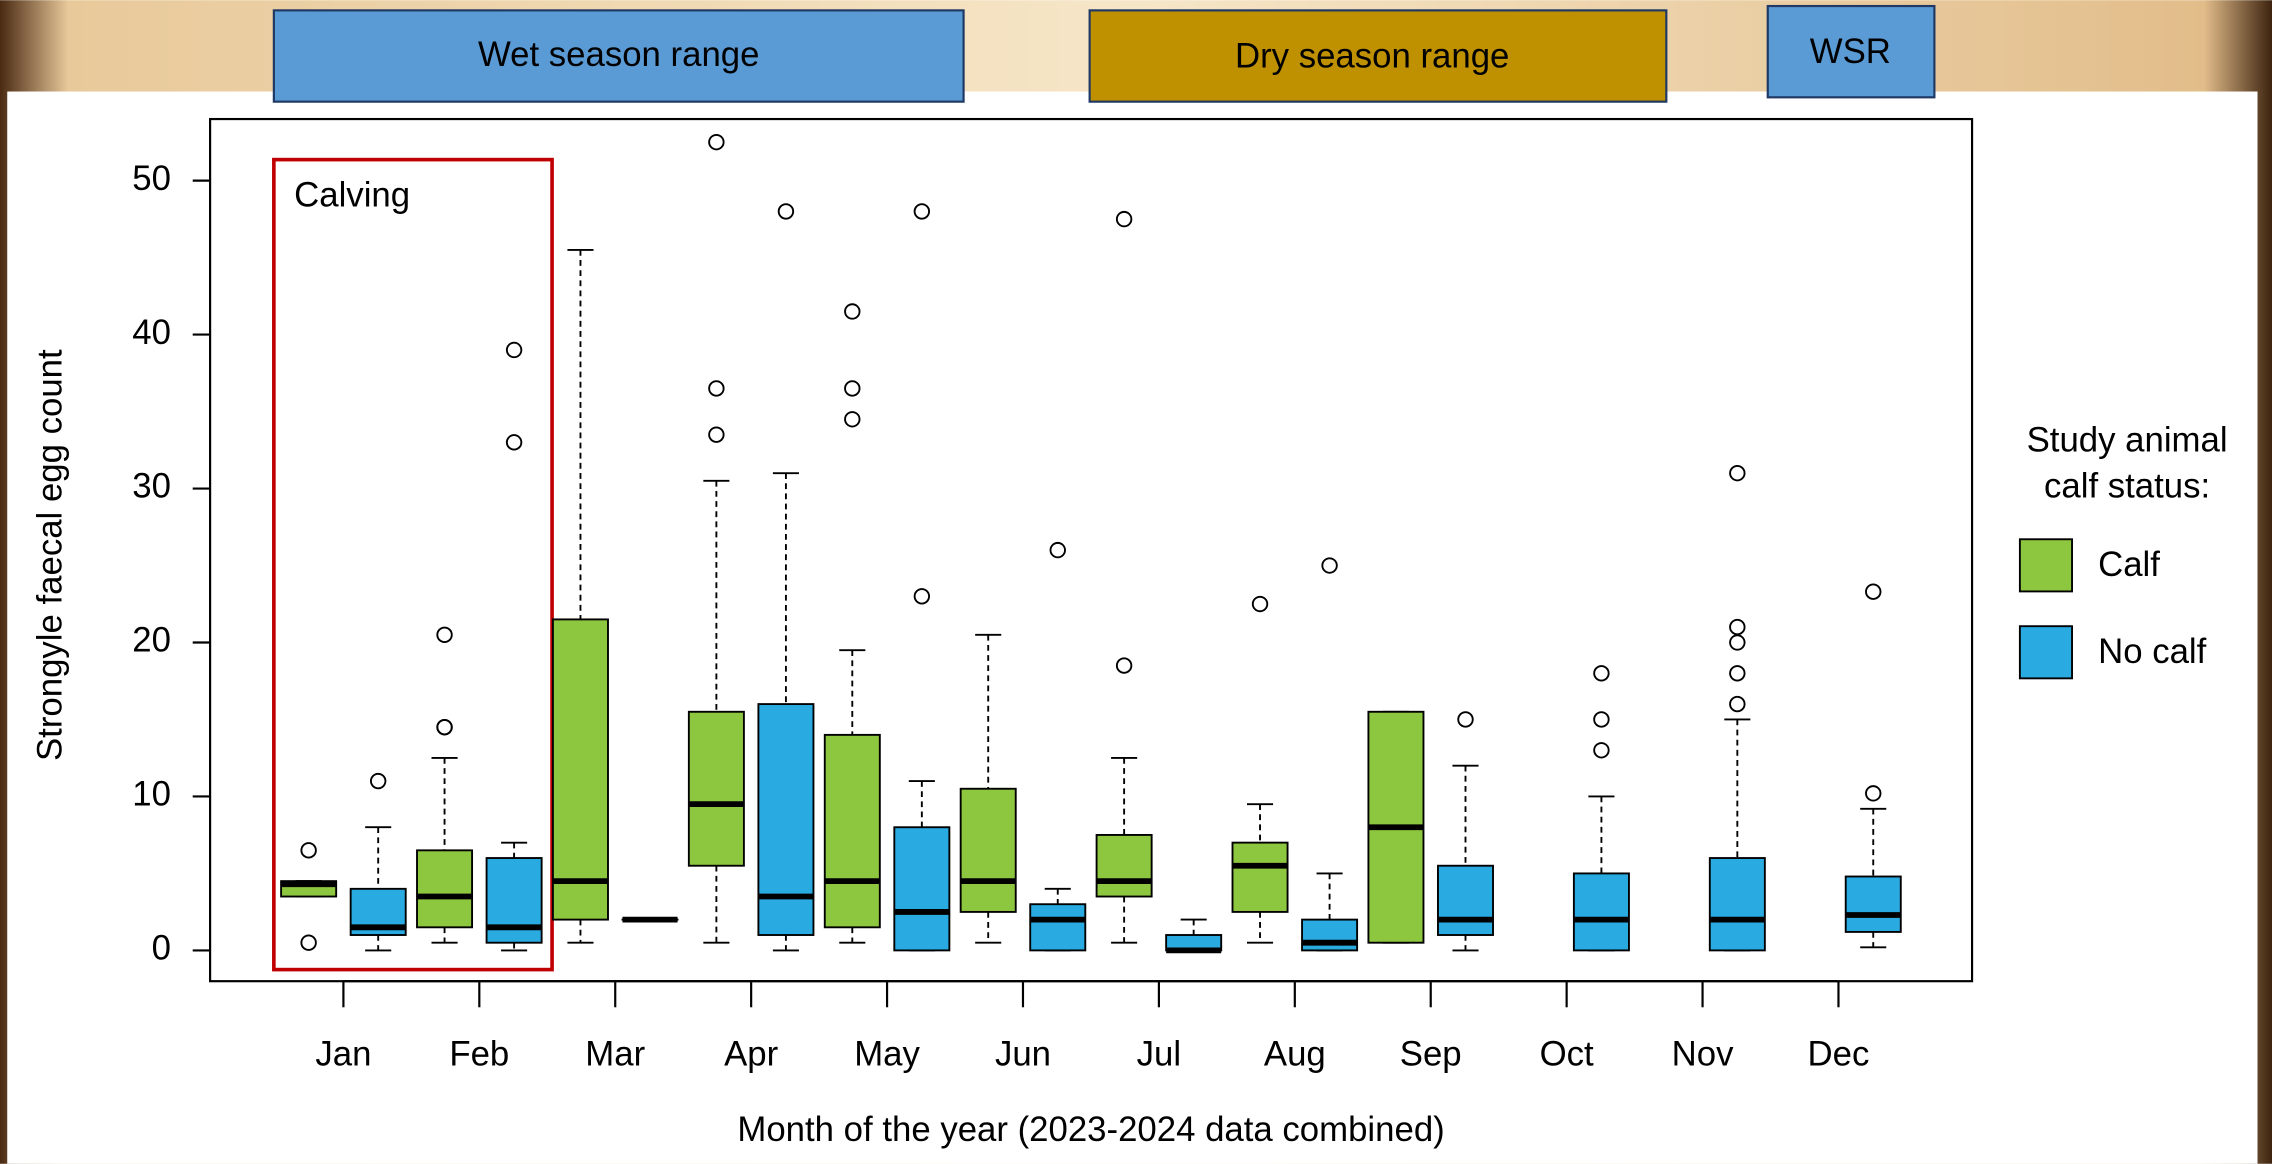  What do you see at coordinates (887, 1055) in the screenshot?
I see `x-tick-label: May` at bounding box center [887, 1055].